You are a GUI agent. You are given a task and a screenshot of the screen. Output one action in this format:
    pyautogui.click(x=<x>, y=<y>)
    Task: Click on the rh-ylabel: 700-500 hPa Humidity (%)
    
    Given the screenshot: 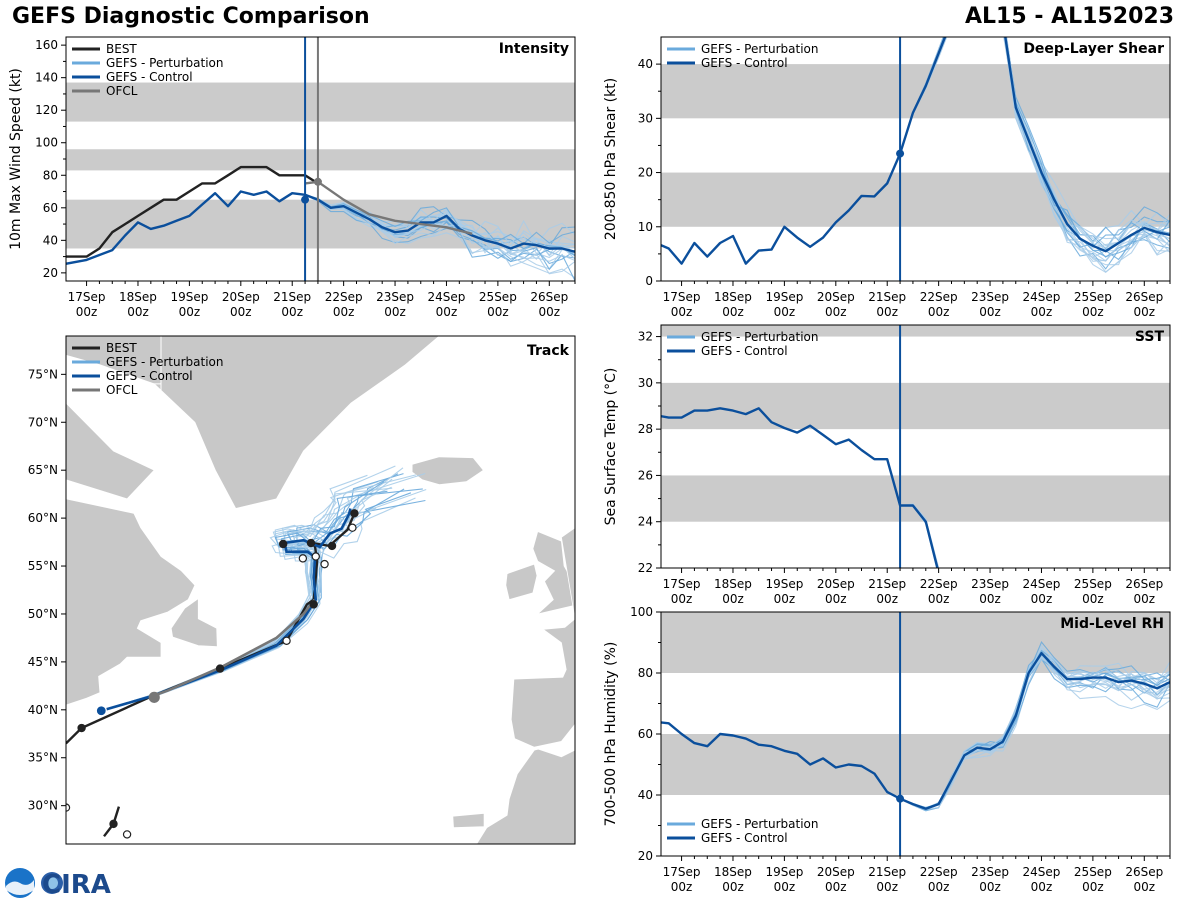 What is the action you would take?
    pyautogui.click(x=611, y=734)
    